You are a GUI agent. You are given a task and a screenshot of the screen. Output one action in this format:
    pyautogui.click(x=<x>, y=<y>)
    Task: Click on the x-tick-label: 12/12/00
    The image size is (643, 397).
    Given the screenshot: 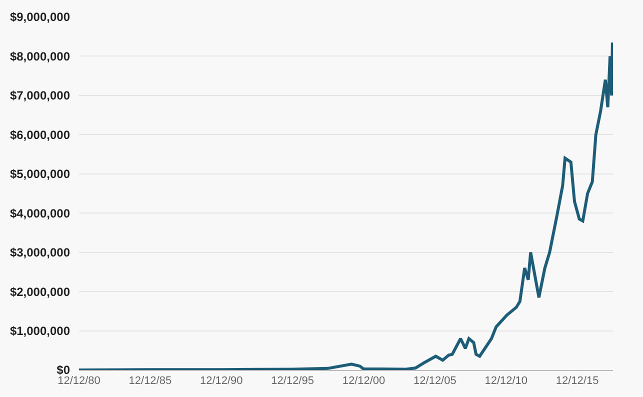 What is the action you would take?
    pyautogui.click(x=364, y=381)
    